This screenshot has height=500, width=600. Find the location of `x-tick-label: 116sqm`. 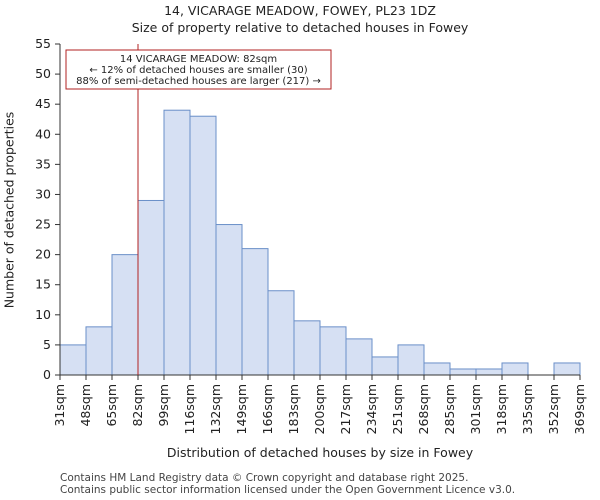

x-tick-label: 116sqm is located at coordinates (189, 409).